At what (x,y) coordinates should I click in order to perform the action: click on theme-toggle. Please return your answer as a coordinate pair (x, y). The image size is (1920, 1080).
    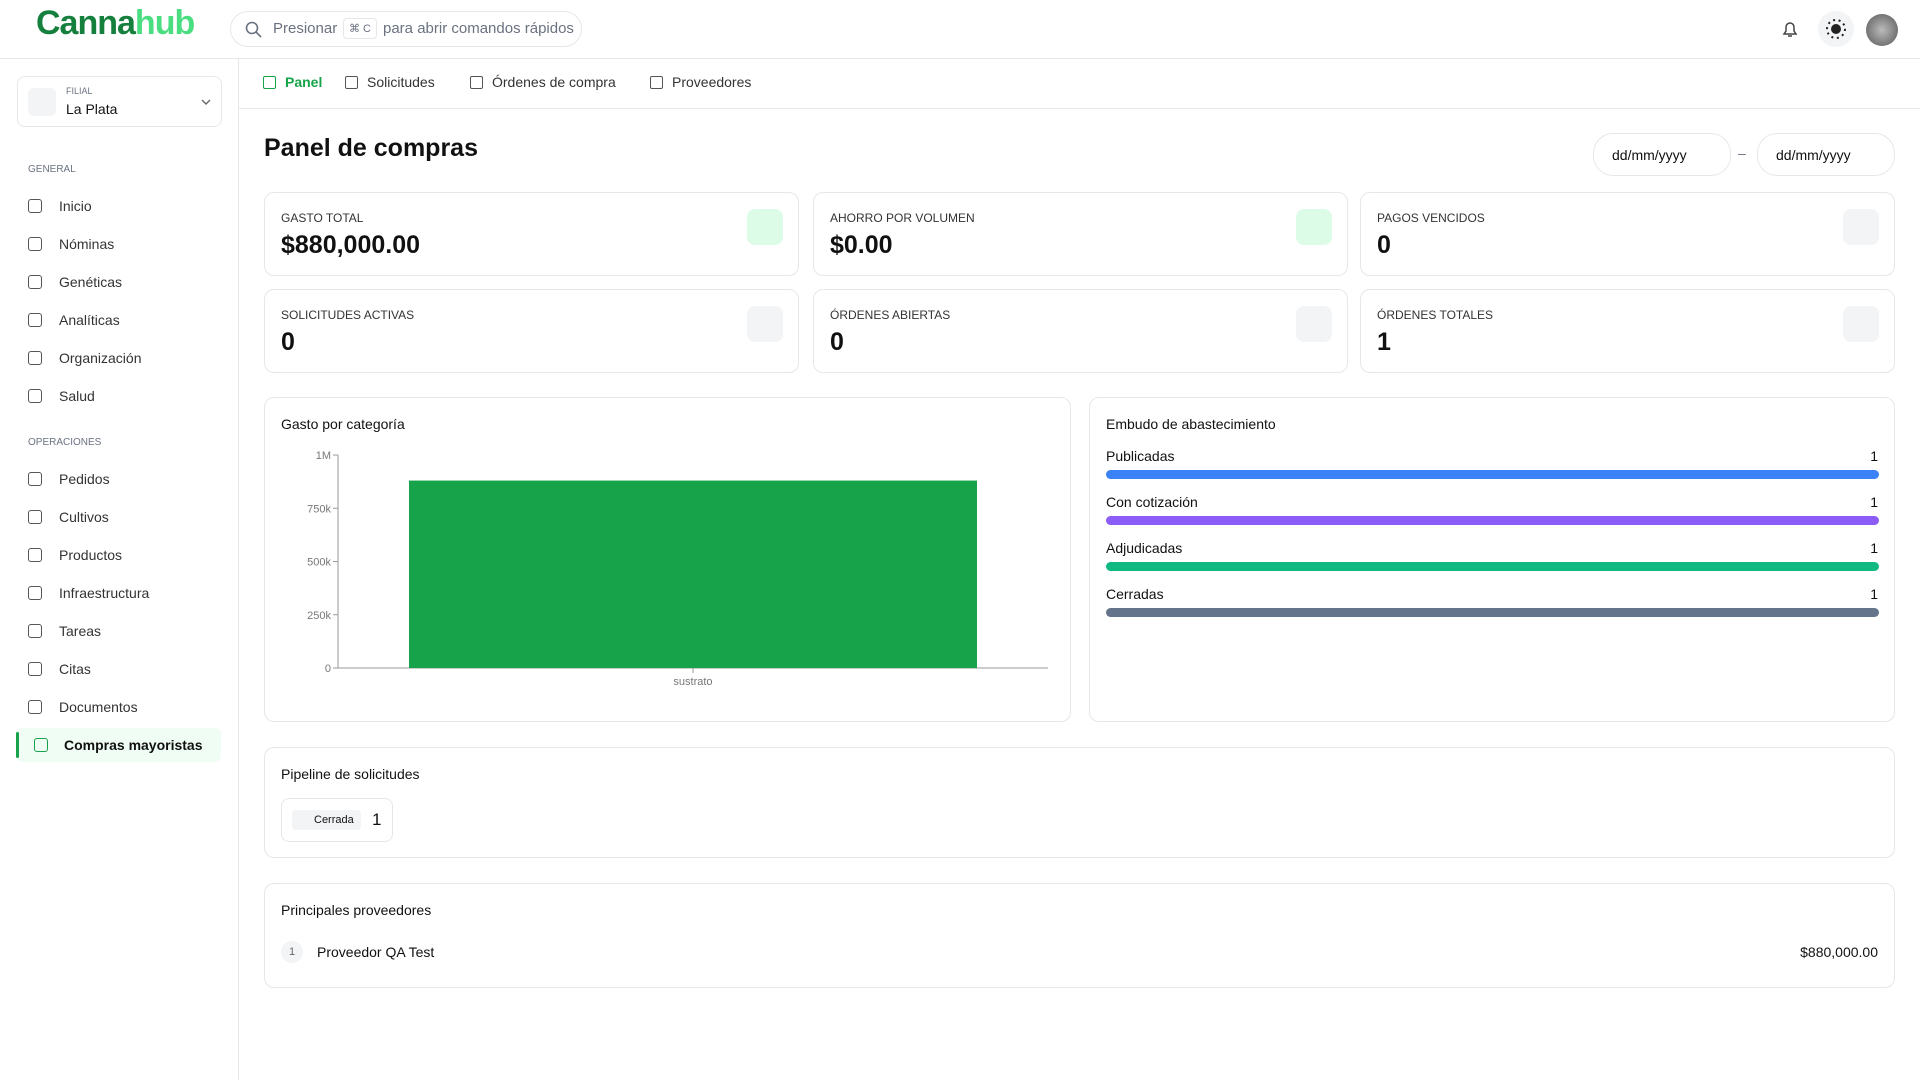
    Looking at the image, I should click on (1836, 29).